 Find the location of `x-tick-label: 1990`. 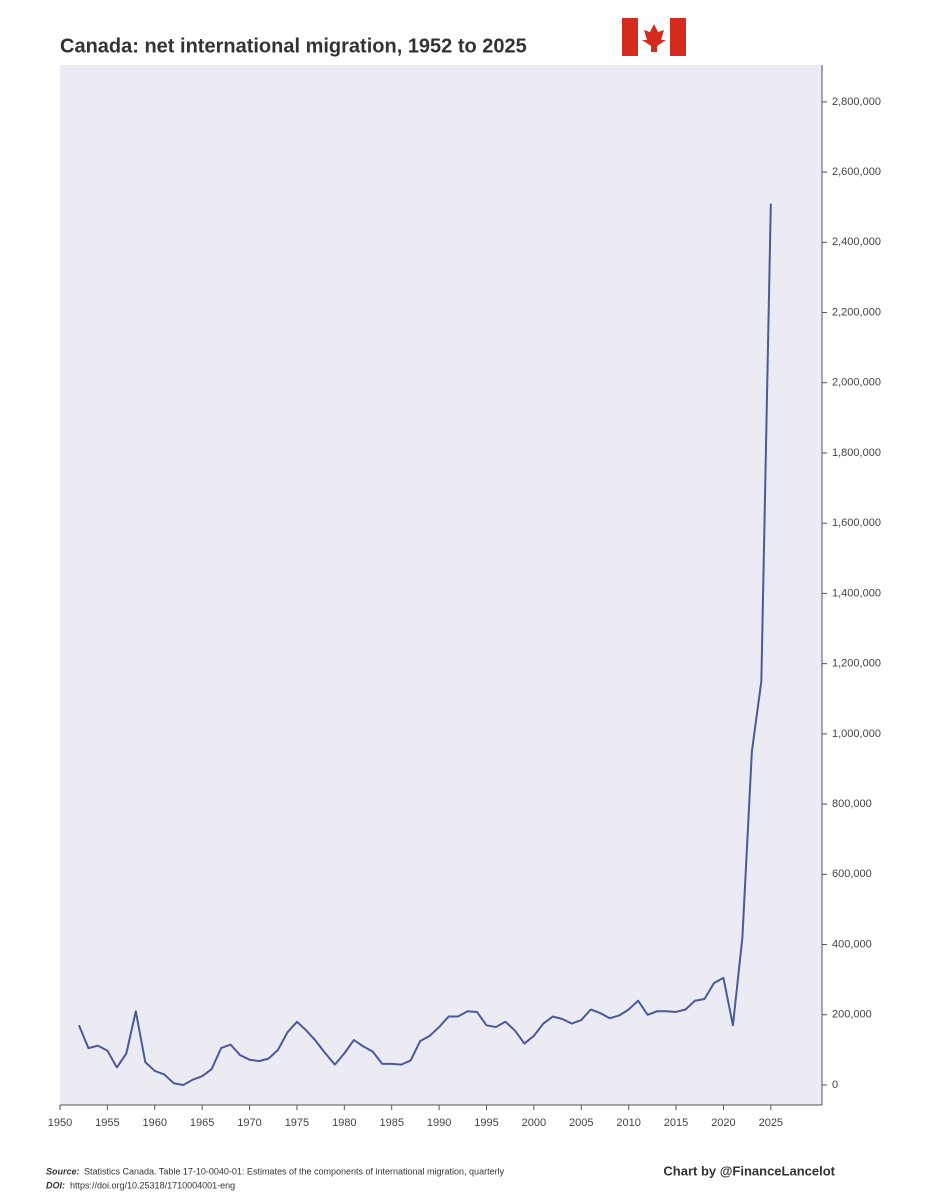

x-tick-label: 1990 is located at coordinates (439, 1123).